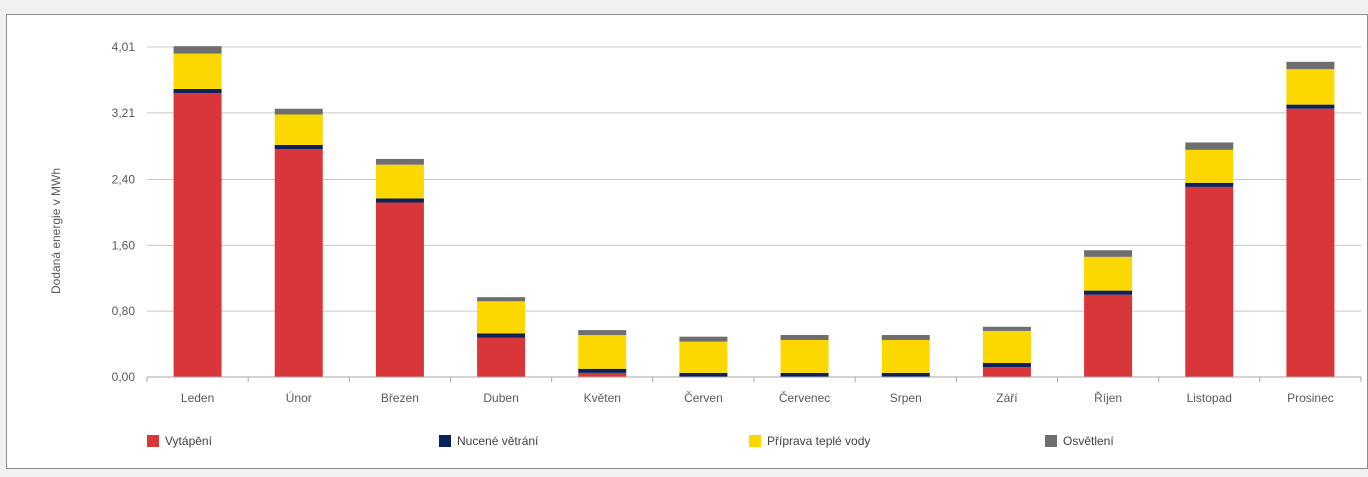 The height and width of the screenshot is (477, 1368). Describe the element at coordinates (56, 231) in the screenshot. I see `y-axis-label: Dodaná energie v MWh` at that location.